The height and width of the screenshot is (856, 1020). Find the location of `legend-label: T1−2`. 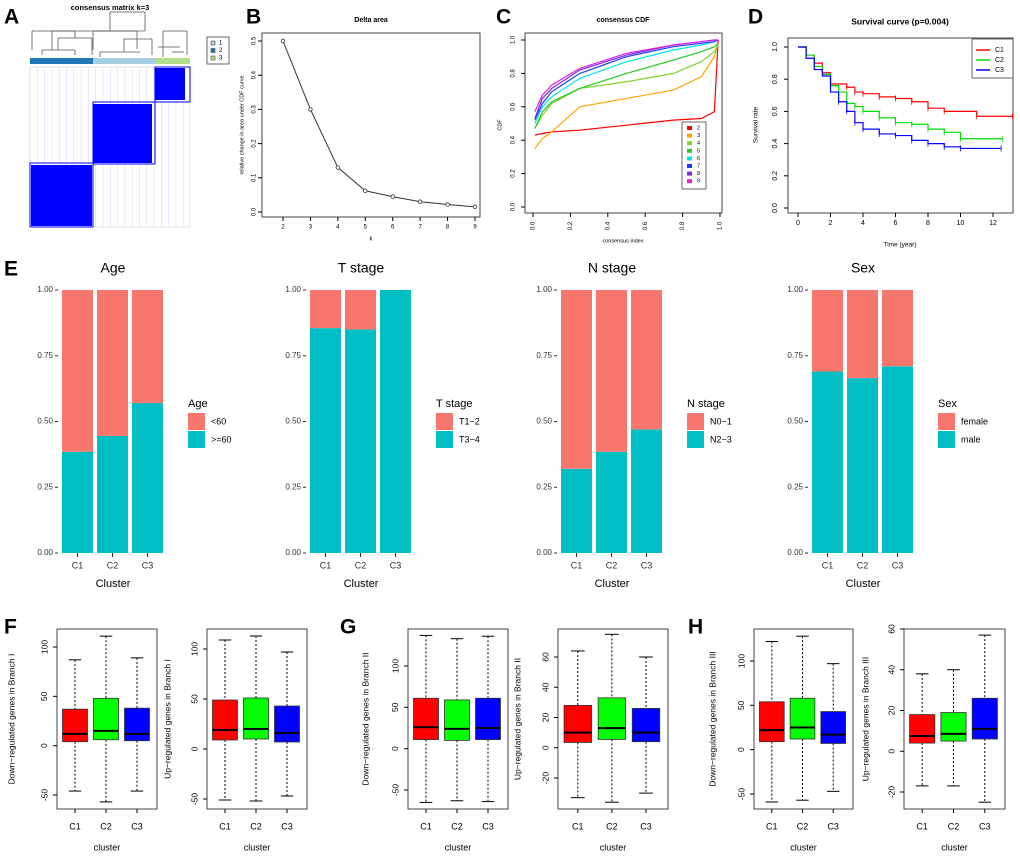

legend-label: T1−2 is located at coordinates (469, 421).